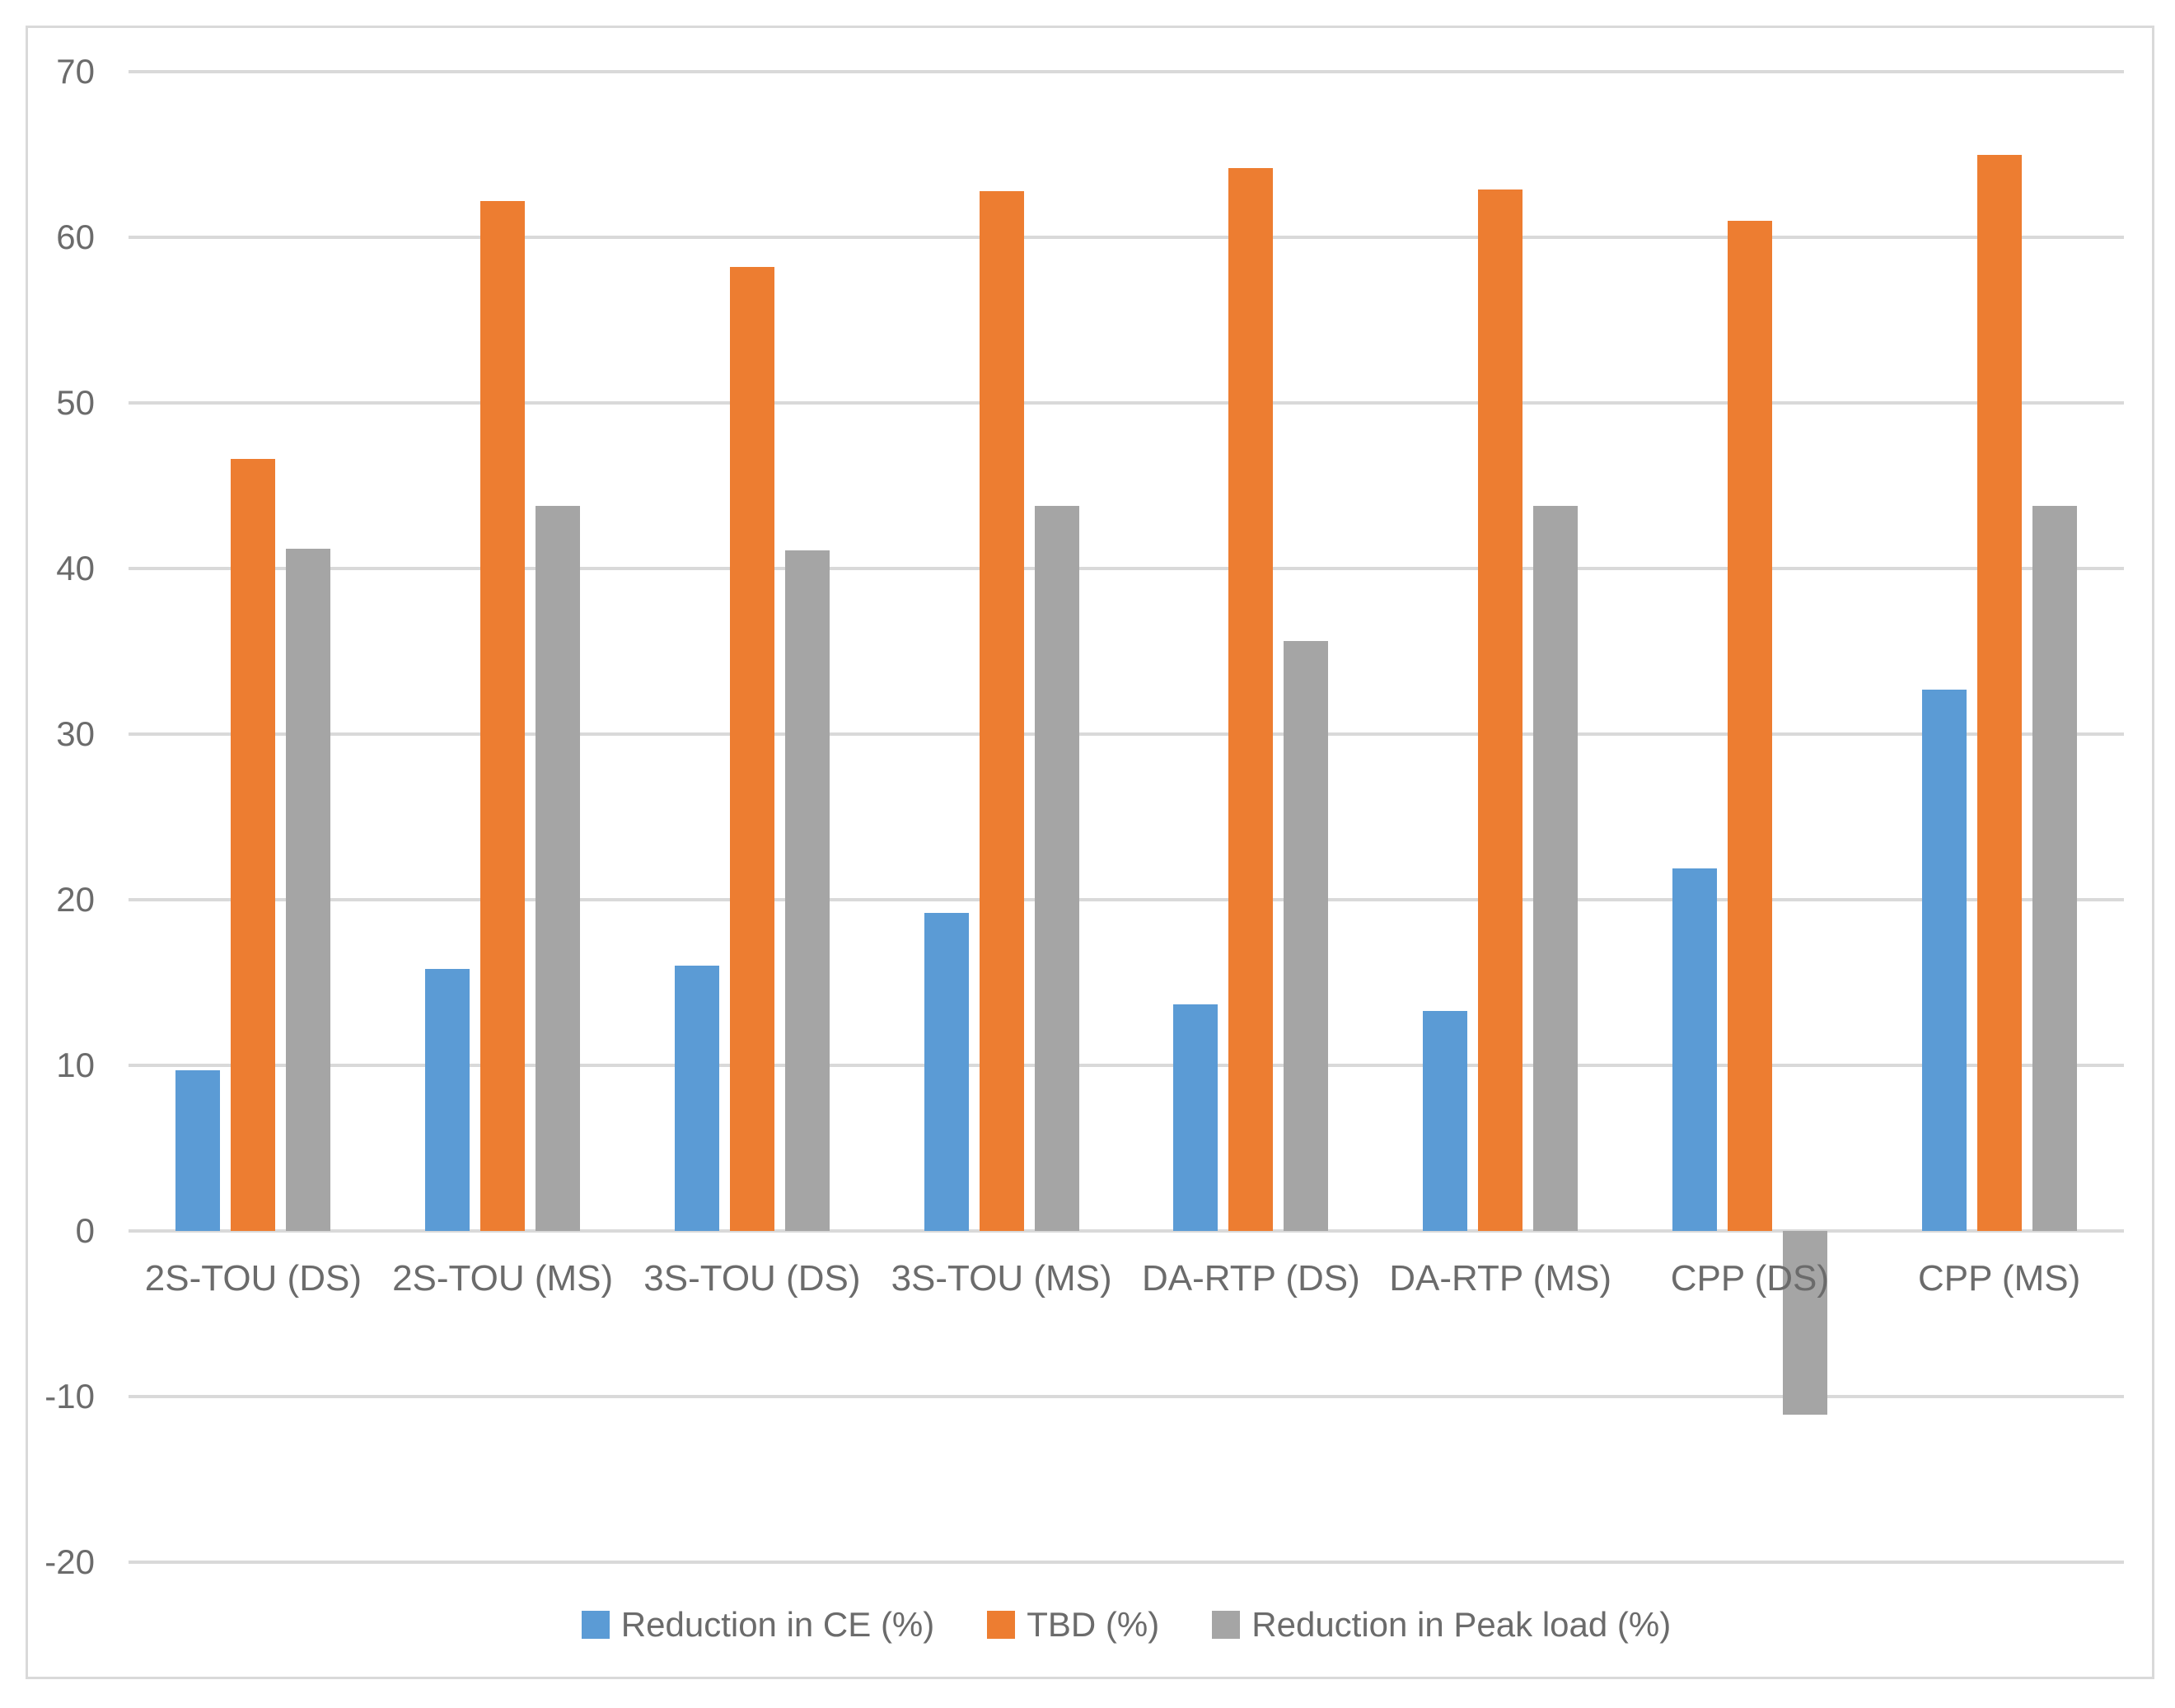  What do you see at coordinates (69, 1561) in the screenshot?
I see `y-tick-label: -20` at bounding box center [69, 1561].